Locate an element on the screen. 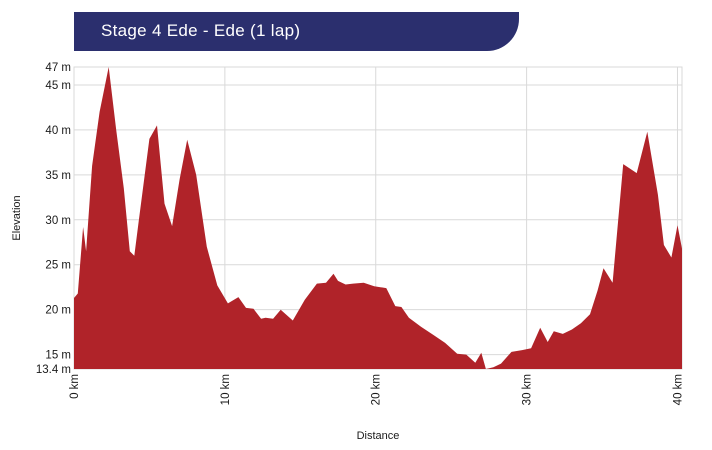 Image resolution: width=712 pixels, height=450 pixels. x-axis-title: Distance is located at coordinates (378, 436).